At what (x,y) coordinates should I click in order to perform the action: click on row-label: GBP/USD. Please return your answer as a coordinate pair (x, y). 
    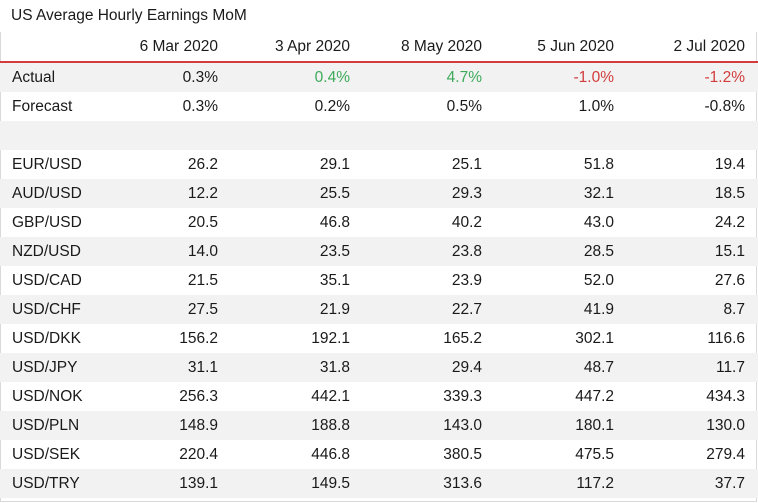
    Looking at the image, I should click on (47, 222).